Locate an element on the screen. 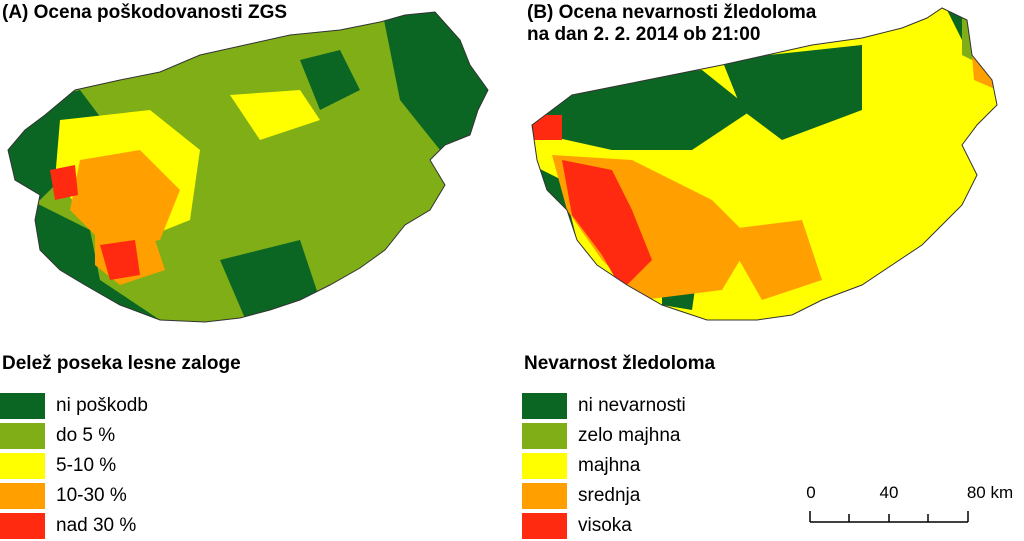 This screenshot has width=1024, height=541. legend-b-item: visoka is located at coordinates (604, 526).